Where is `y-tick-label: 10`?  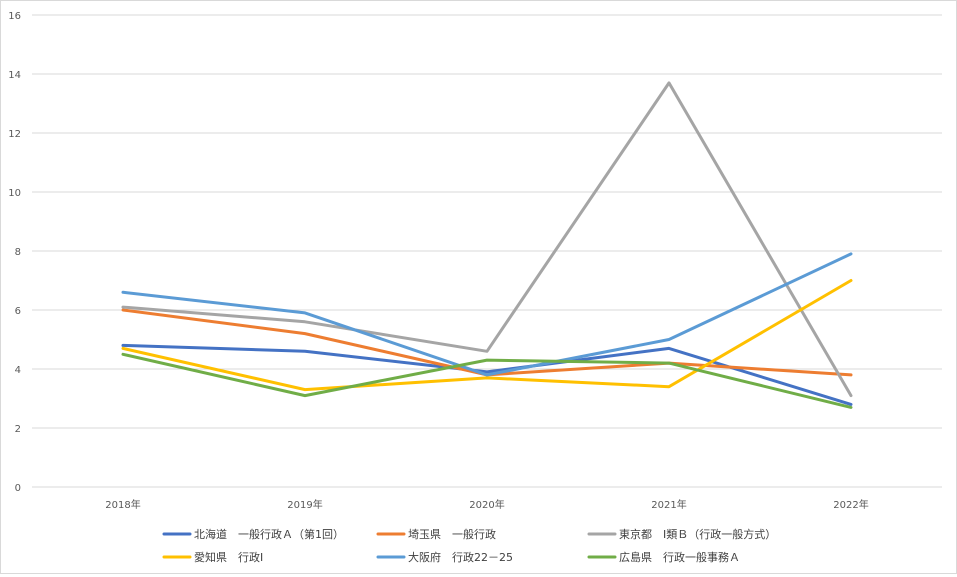 y-tick-label: 10 is located at coordinates (14, 193).